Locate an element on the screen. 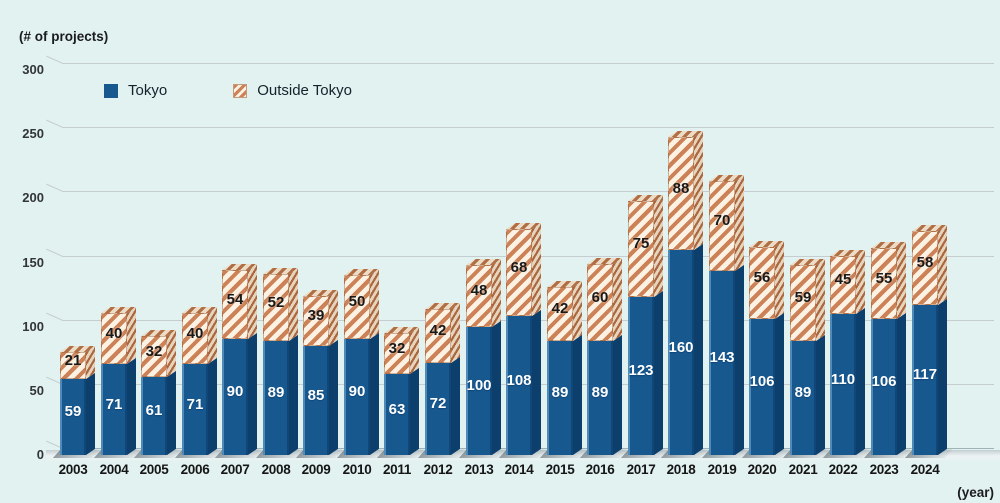 Image resolution: width=1000 pixels, height=503 pixels. outside-segment-2009 is located at coordinates (316, 321).